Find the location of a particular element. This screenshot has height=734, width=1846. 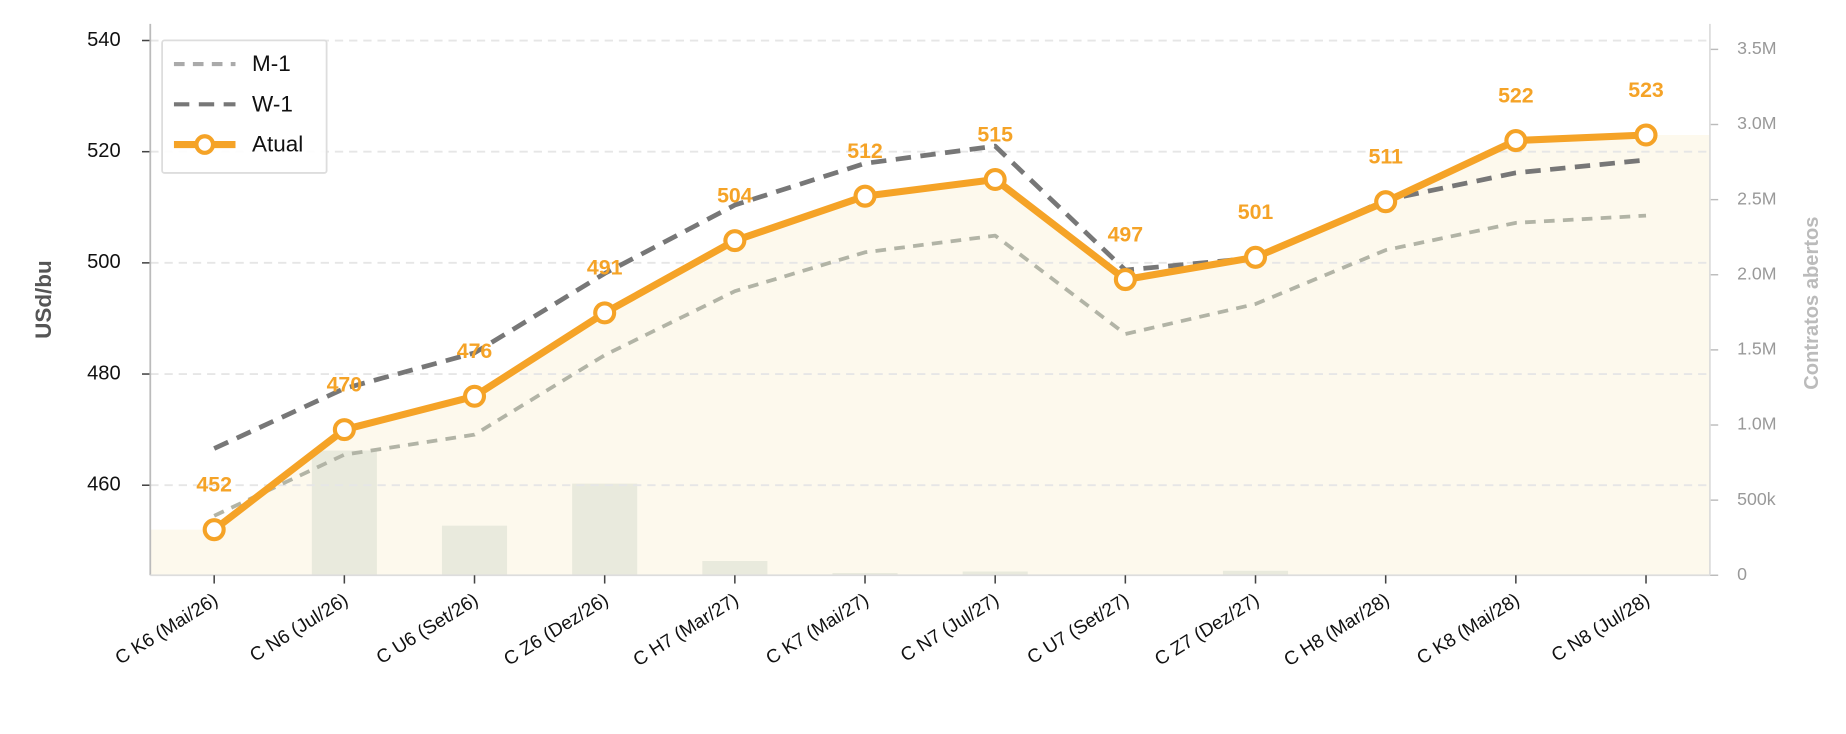

y2-tick-label: 3.0M is located at coordinates (1756, 123).